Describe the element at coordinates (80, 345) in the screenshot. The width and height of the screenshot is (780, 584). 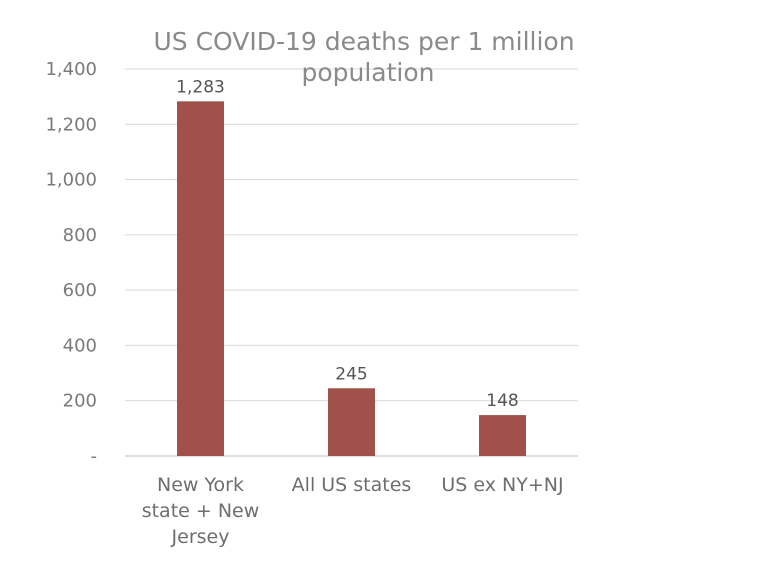
I see `y-tick-label: 400` at that location.